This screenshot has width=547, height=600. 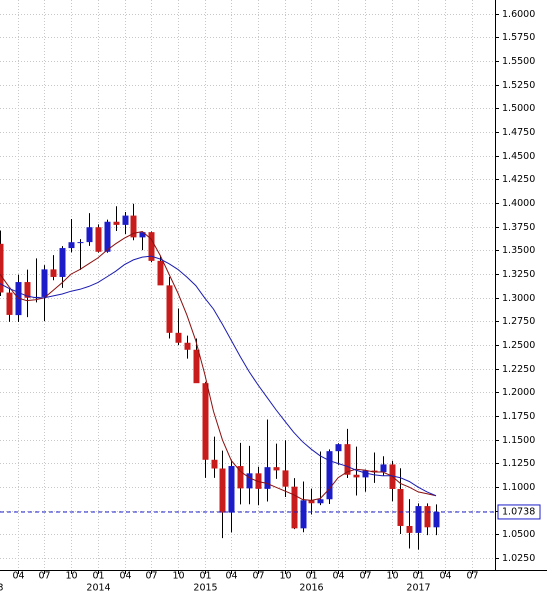 What do you see at coordinates (518, 37) in the screenshot?
I see `y-tick-label: 1.5750` at bounding box center [518, 37].